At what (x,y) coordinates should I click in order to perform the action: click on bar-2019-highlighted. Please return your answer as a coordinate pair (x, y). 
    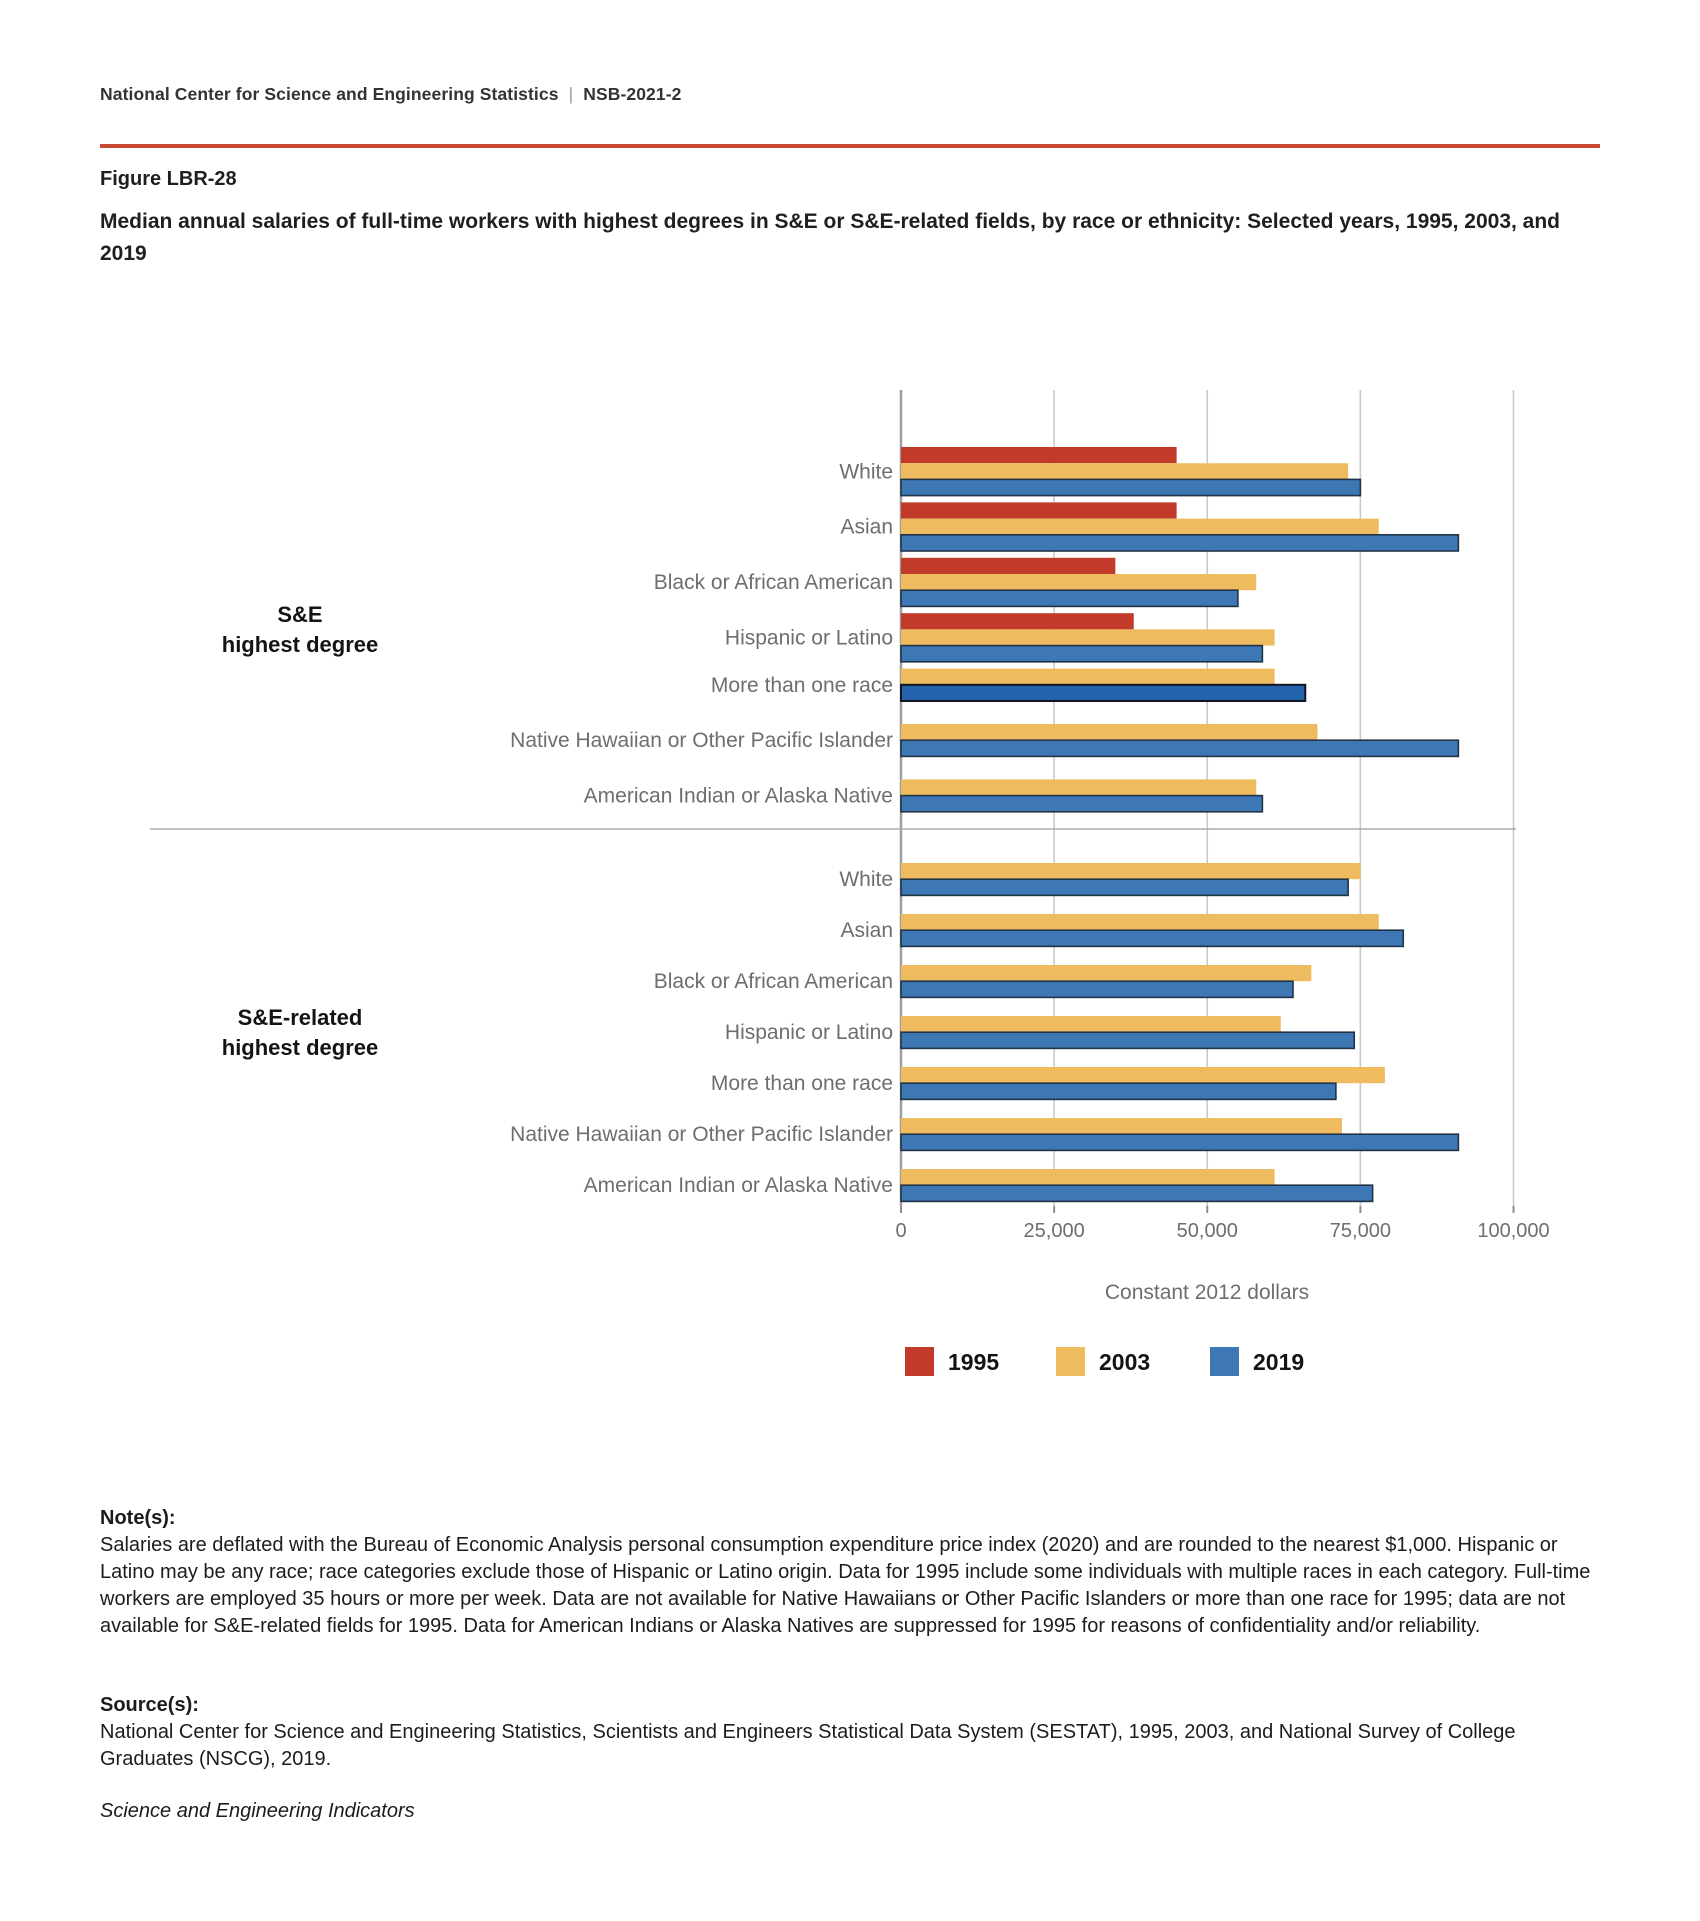
    Looking at the image, I should click on (1103, 692).